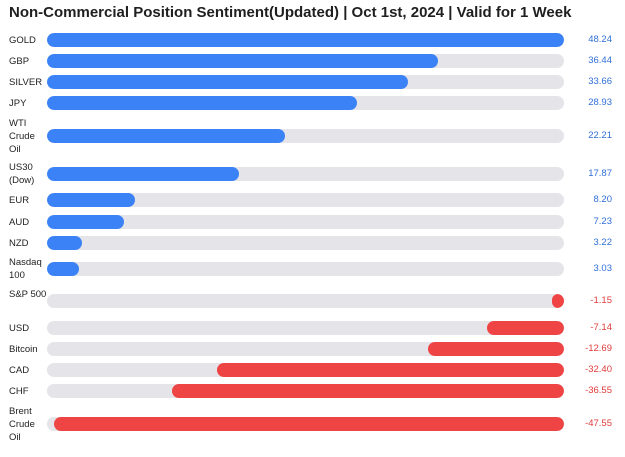 This screenshot has width=625, height=457. What do you see at coordinates (91, 200) in the screenshot?
I see `bar-eur` at bounding box center [91, 200].